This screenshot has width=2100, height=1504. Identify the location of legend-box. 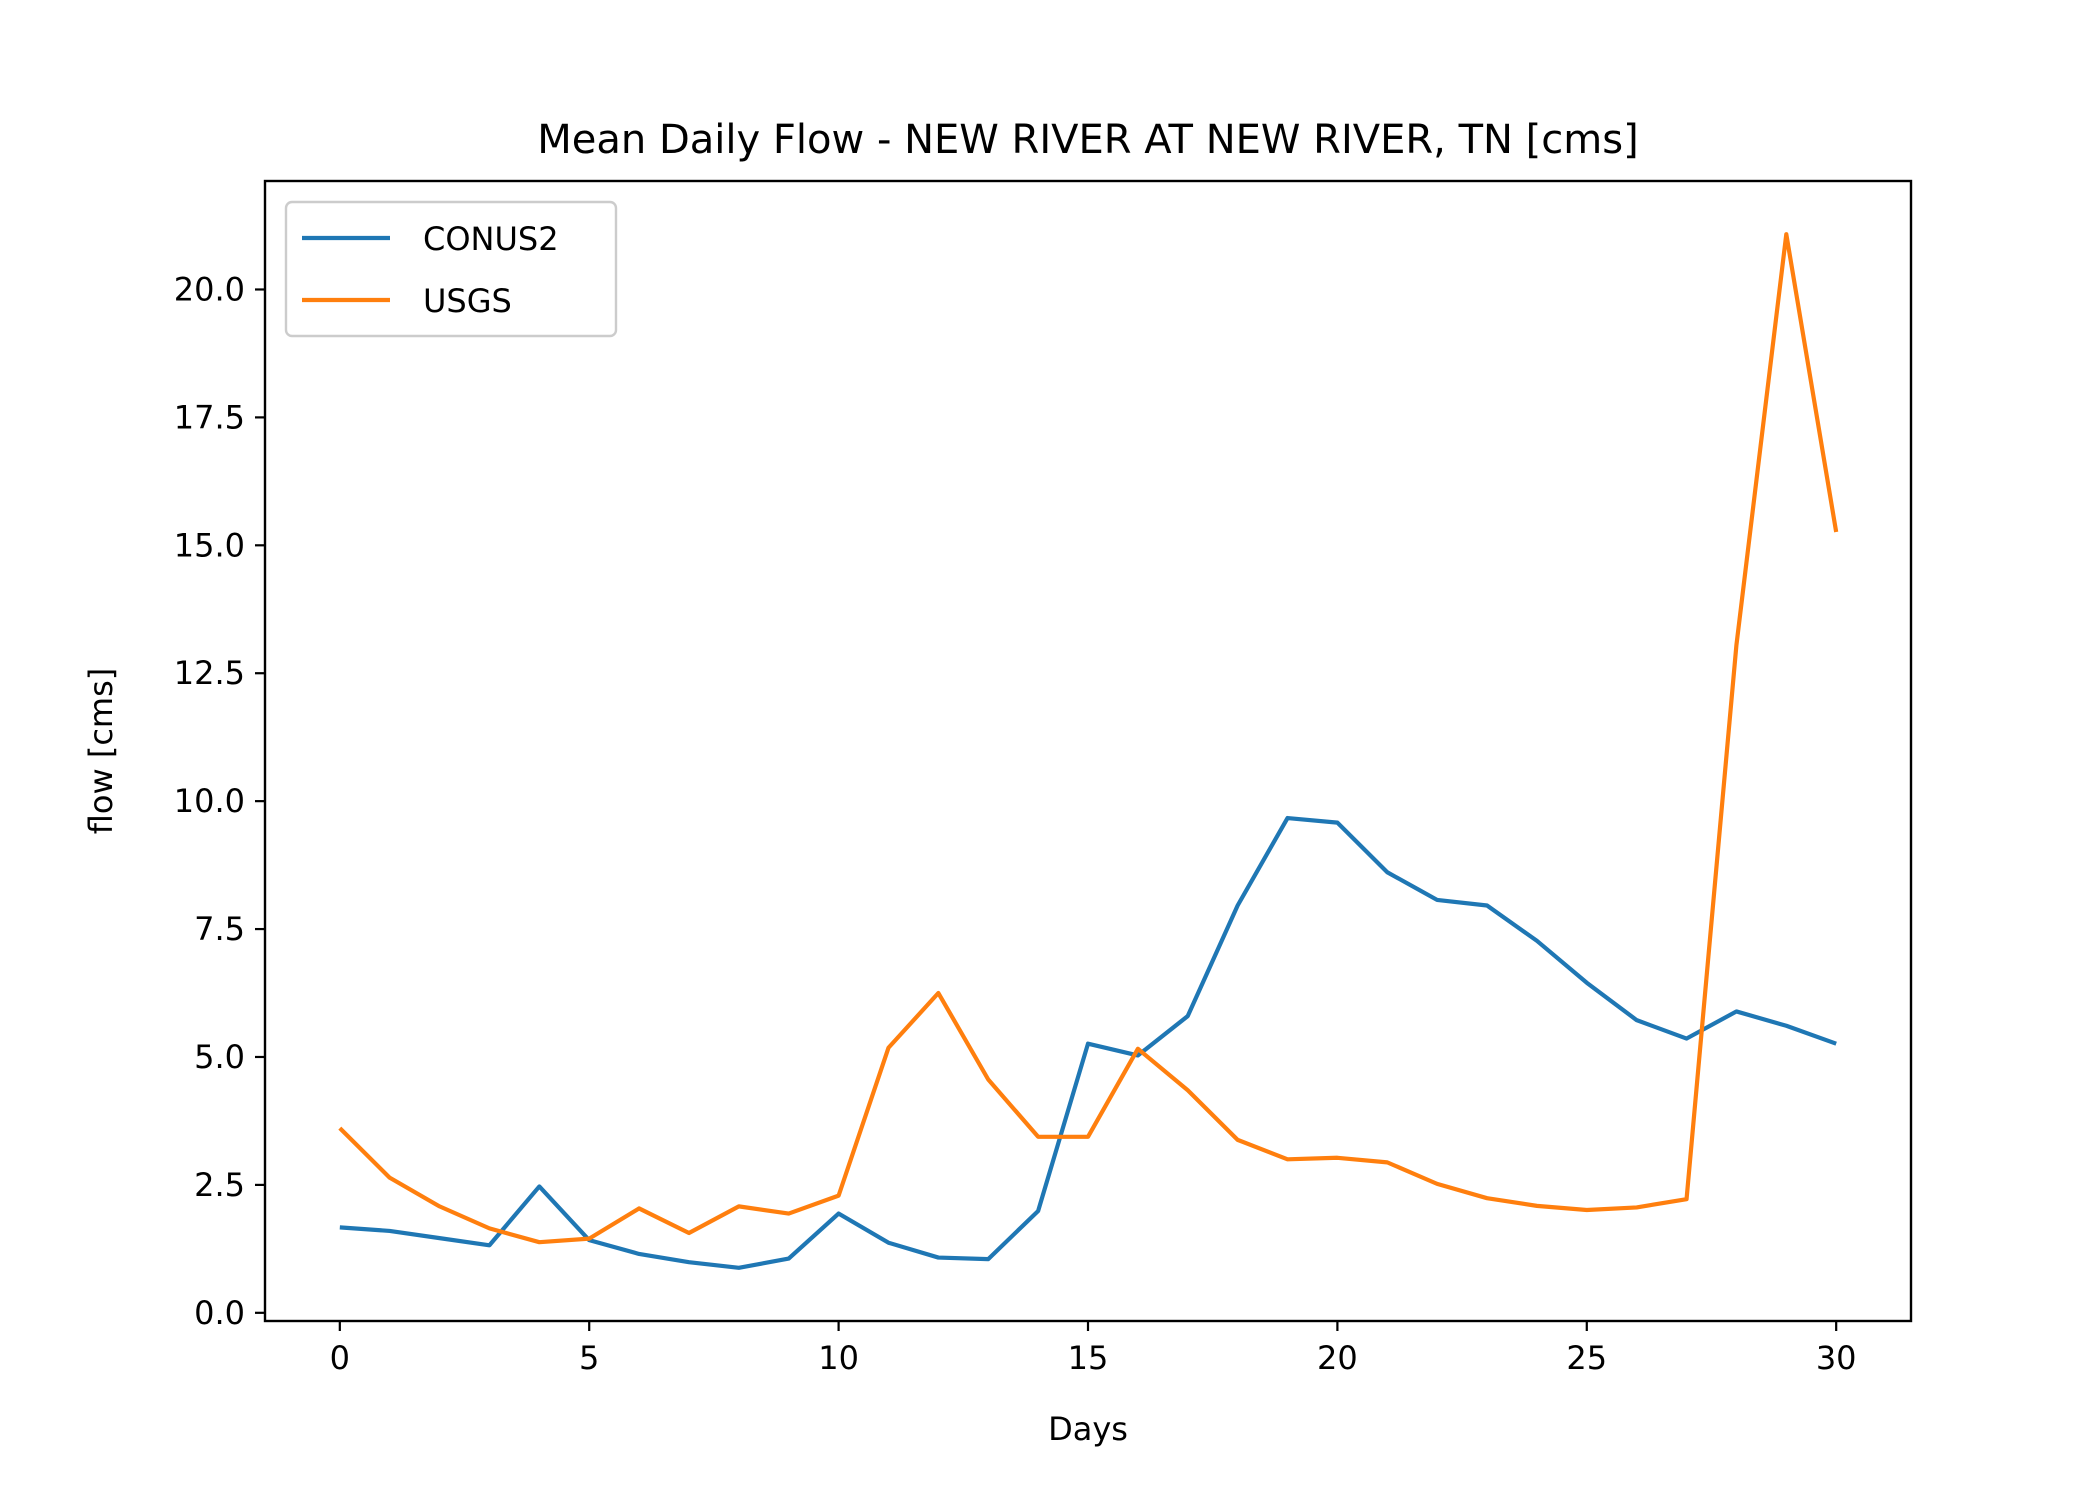
(451, 269).